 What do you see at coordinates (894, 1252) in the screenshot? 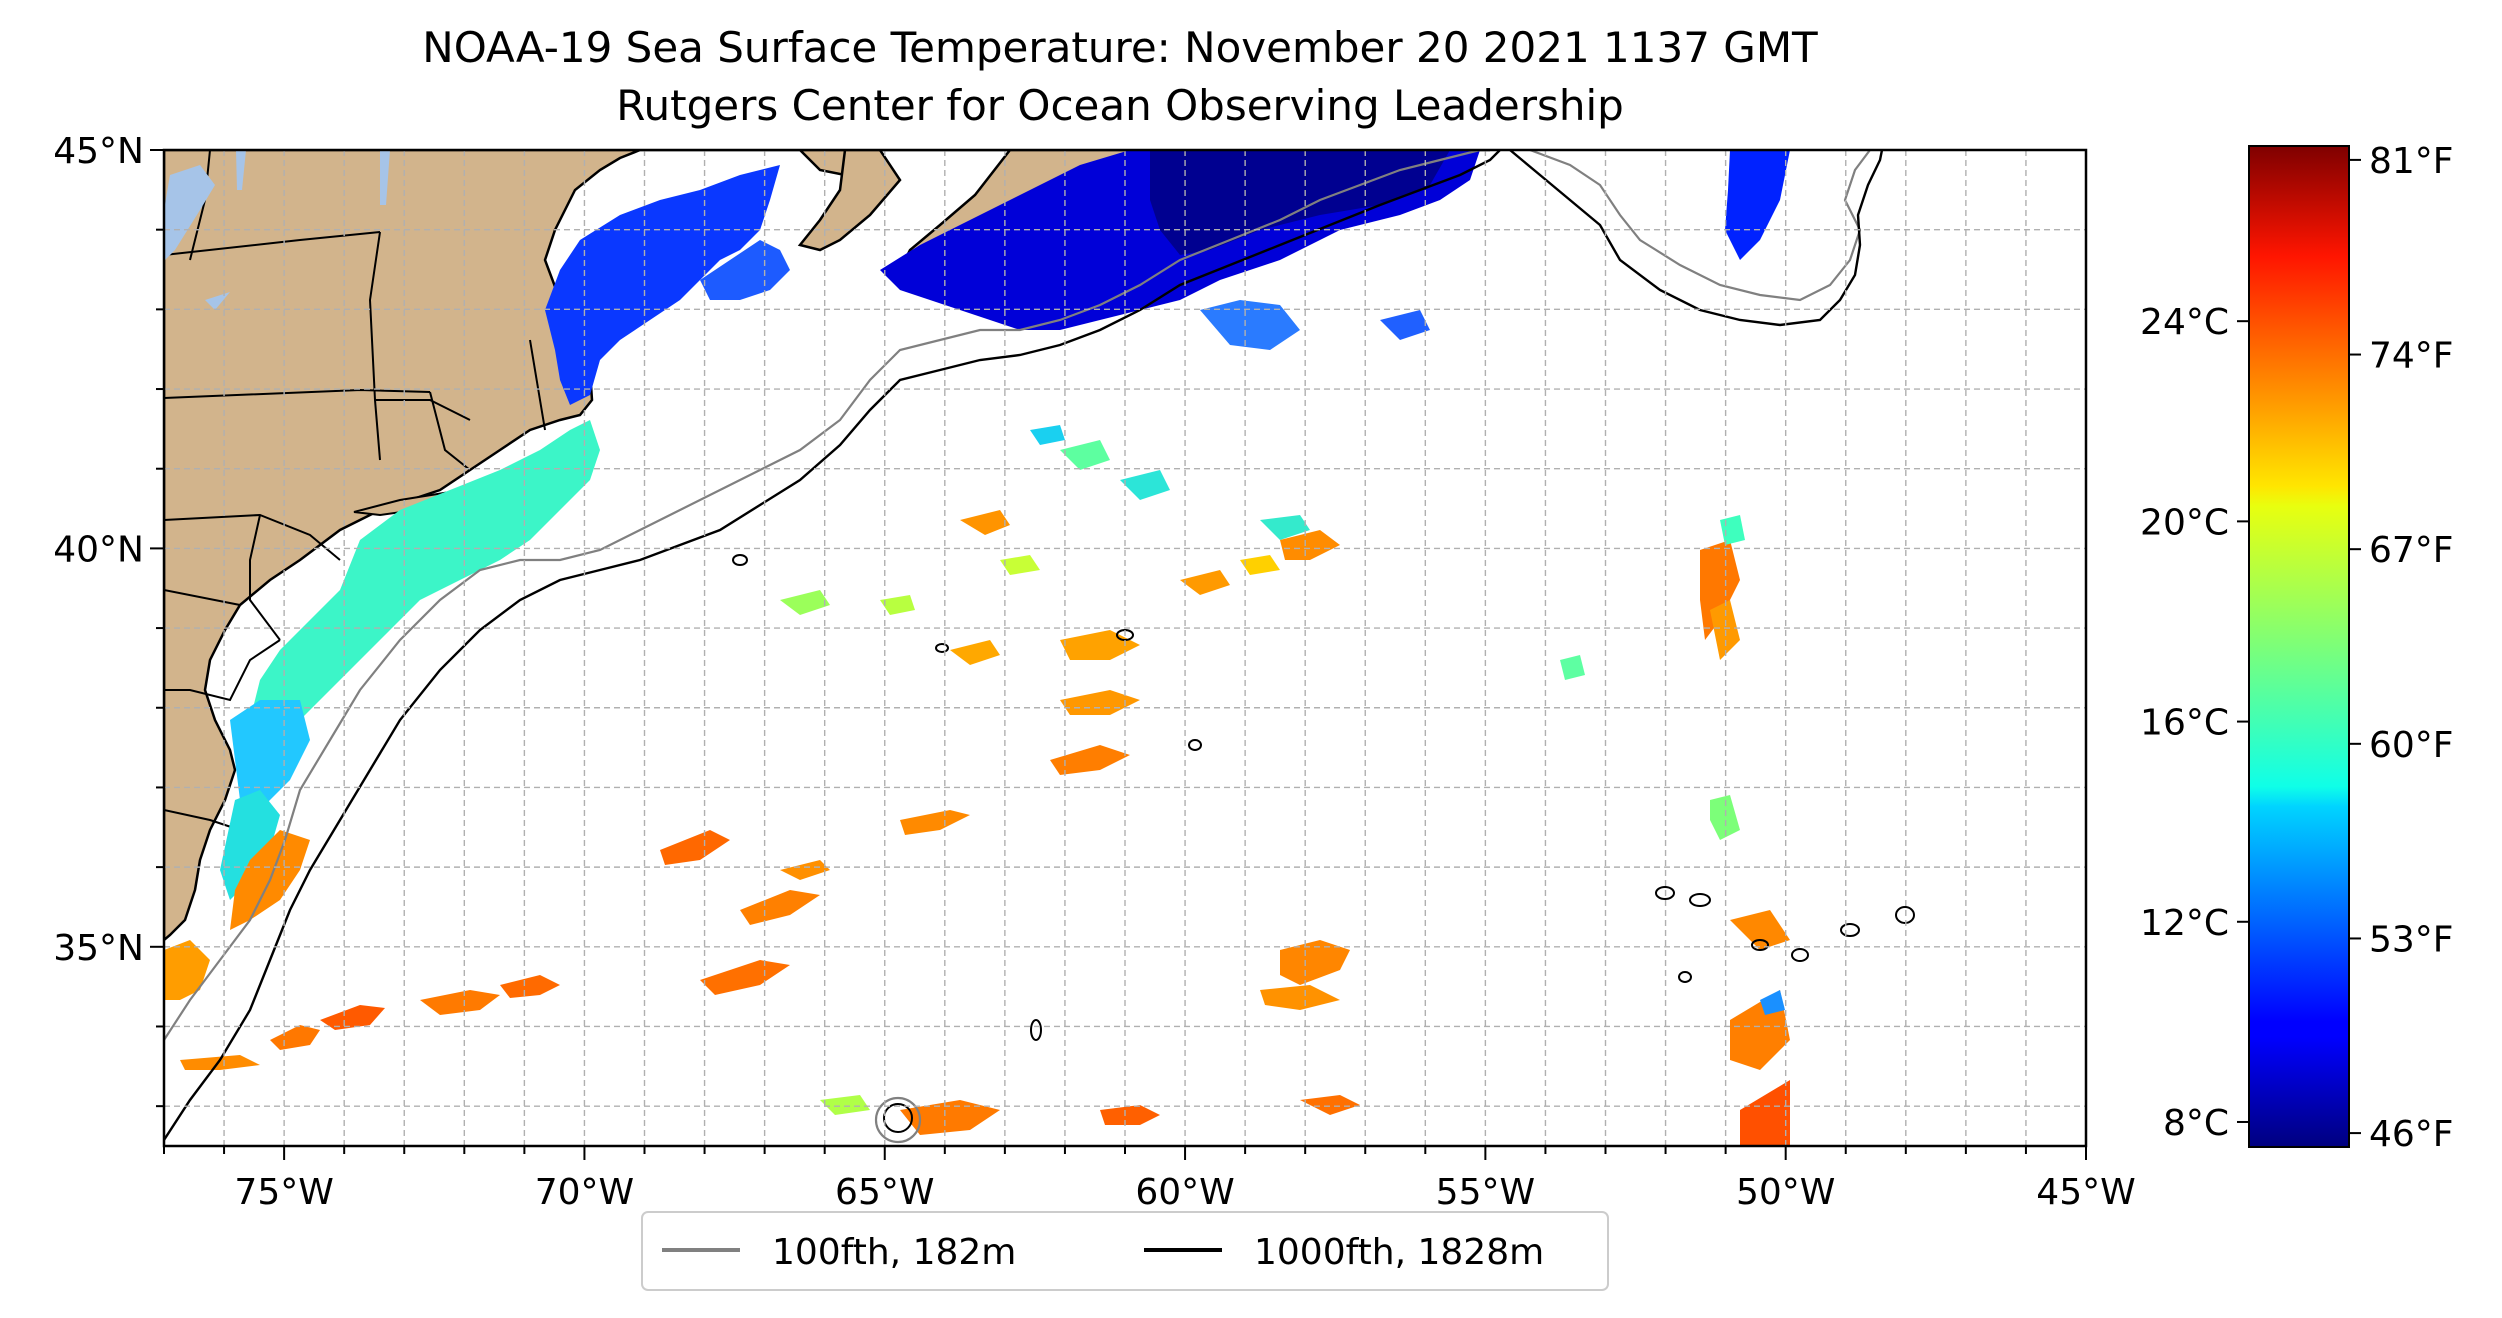
I see `legend-label-100fth: 100fth, 182m` at bounding box center [894, 1252].